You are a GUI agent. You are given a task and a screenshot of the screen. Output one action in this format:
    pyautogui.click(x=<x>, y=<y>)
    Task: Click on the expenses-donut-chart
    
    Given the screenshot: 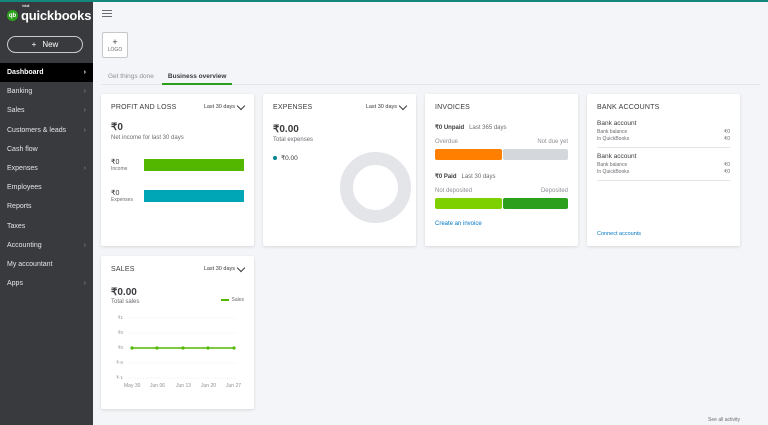 What is the action you would take?
    pyautogui.click(x=375, y=187)
    